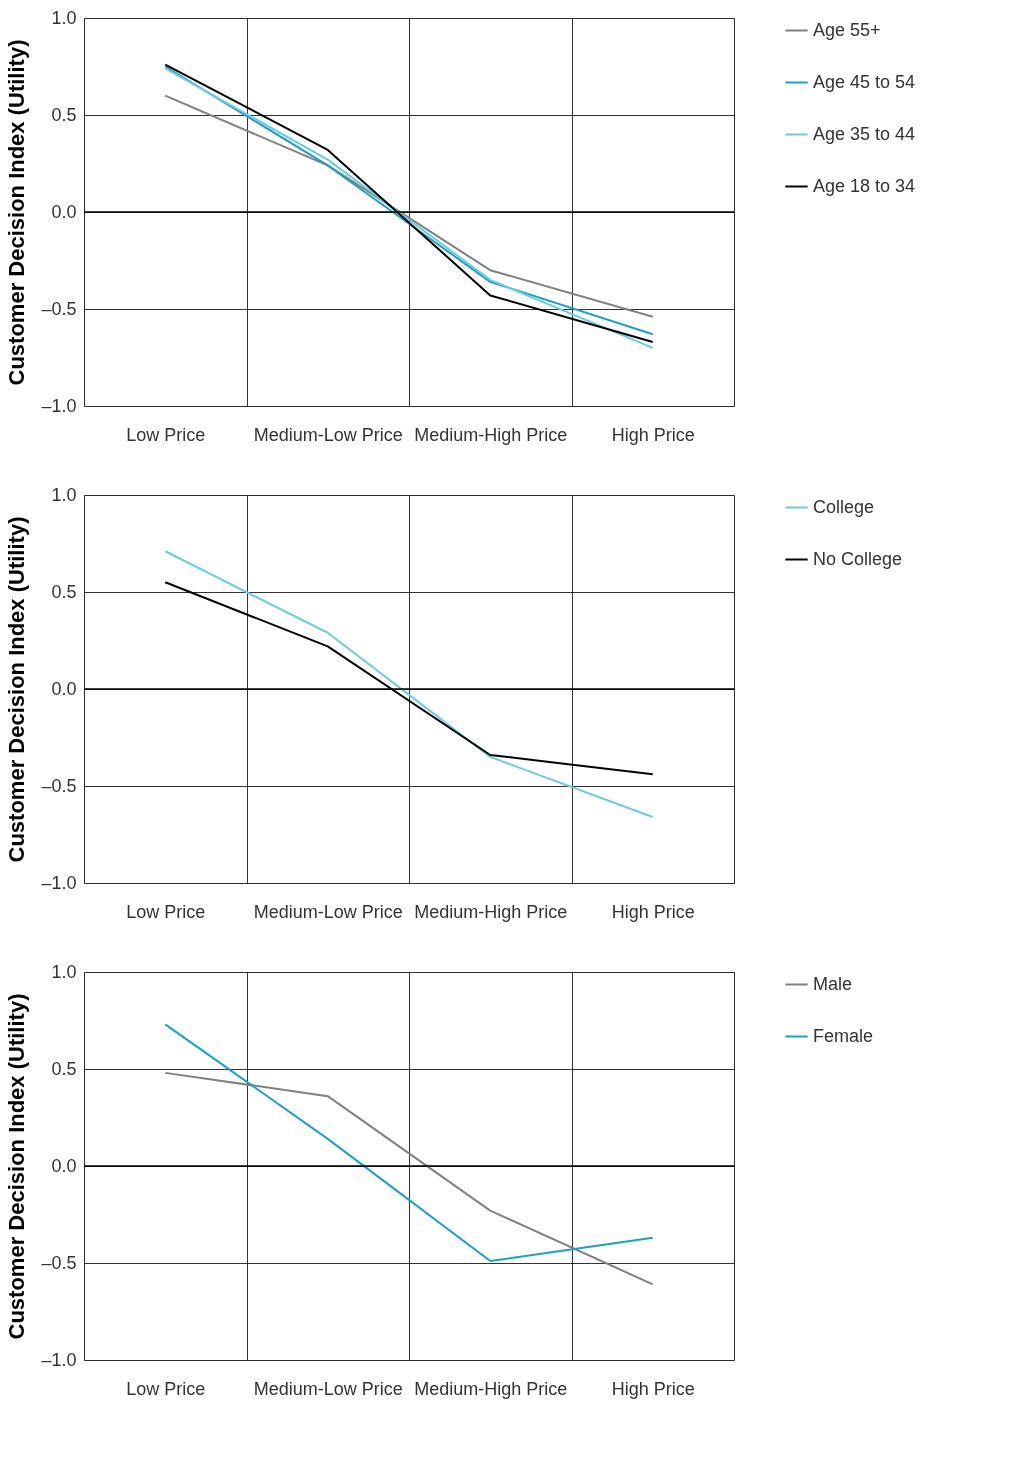  Describe the element at coordinates (864, 133) in the screenshot. I see `legend-label: Age 35 to 44` at that location.